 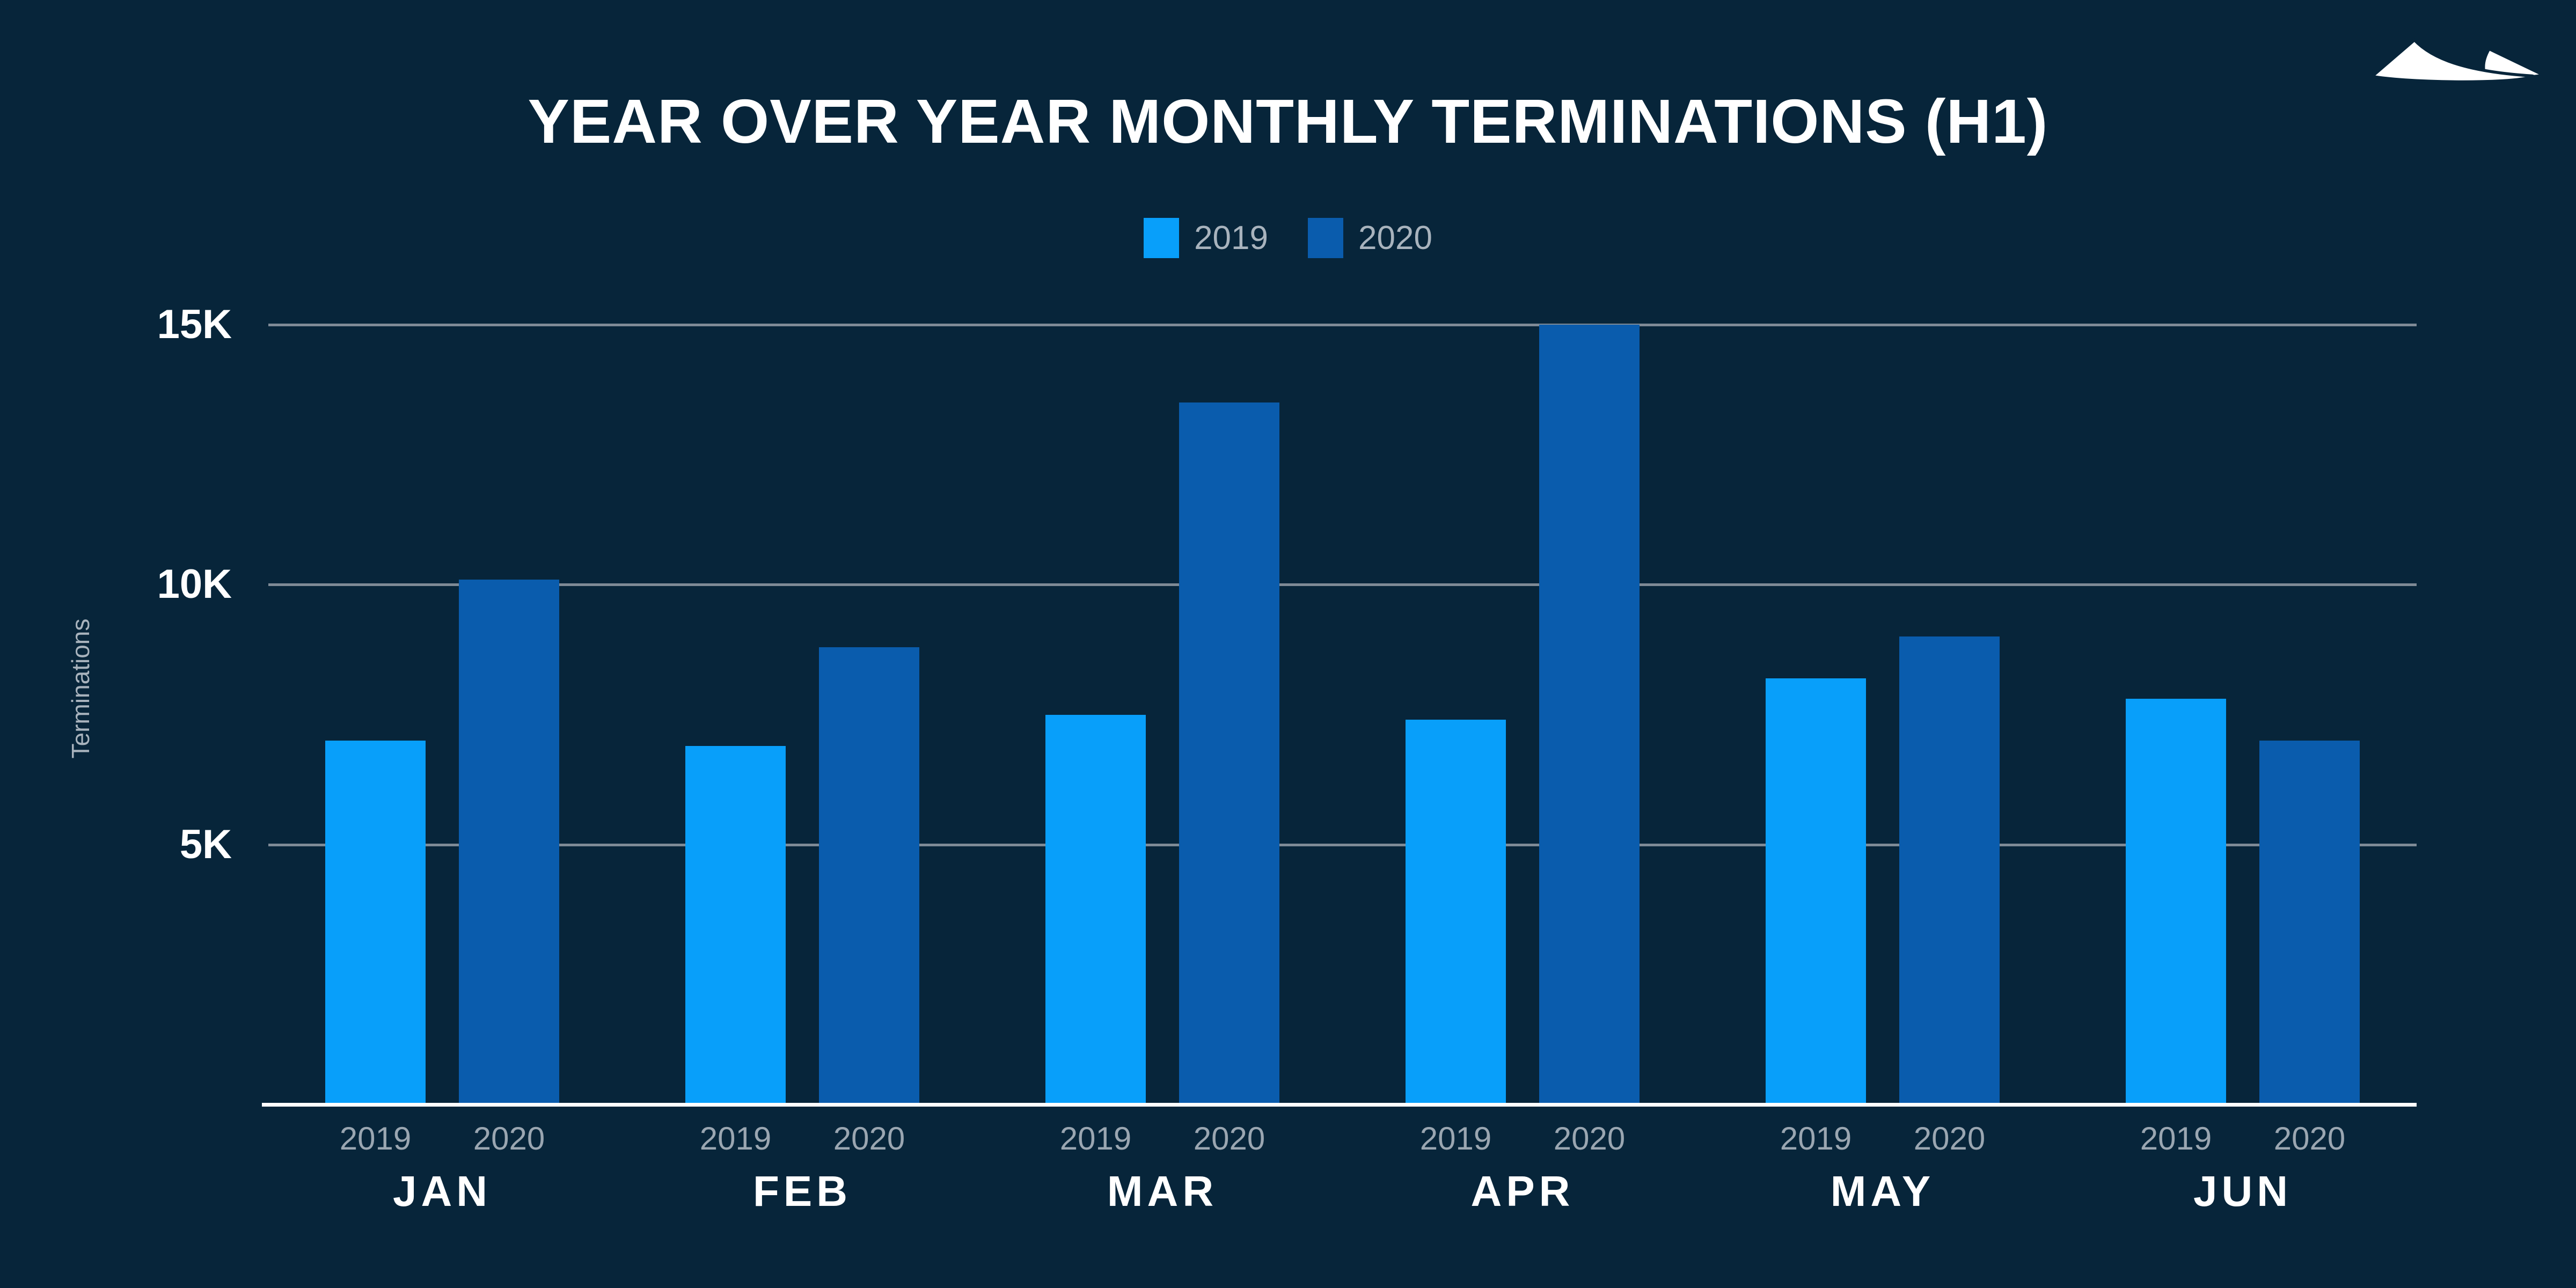 What do you see at coordinates (1589, 714) in the screenshot?
I see `bar-apr-2020` at bounding box center [1589, 714].